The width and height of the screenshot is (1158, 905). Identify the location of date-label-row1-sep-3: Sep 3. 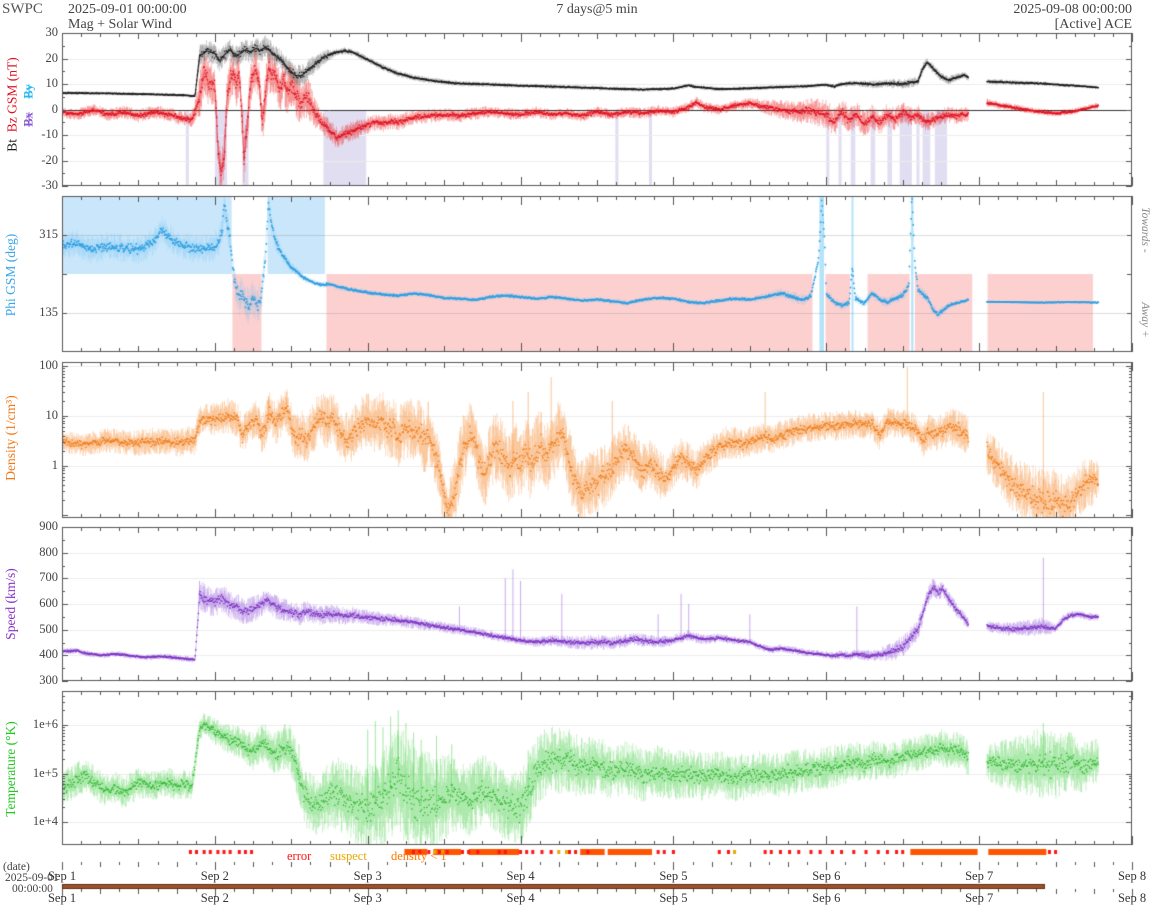
(367, 876).